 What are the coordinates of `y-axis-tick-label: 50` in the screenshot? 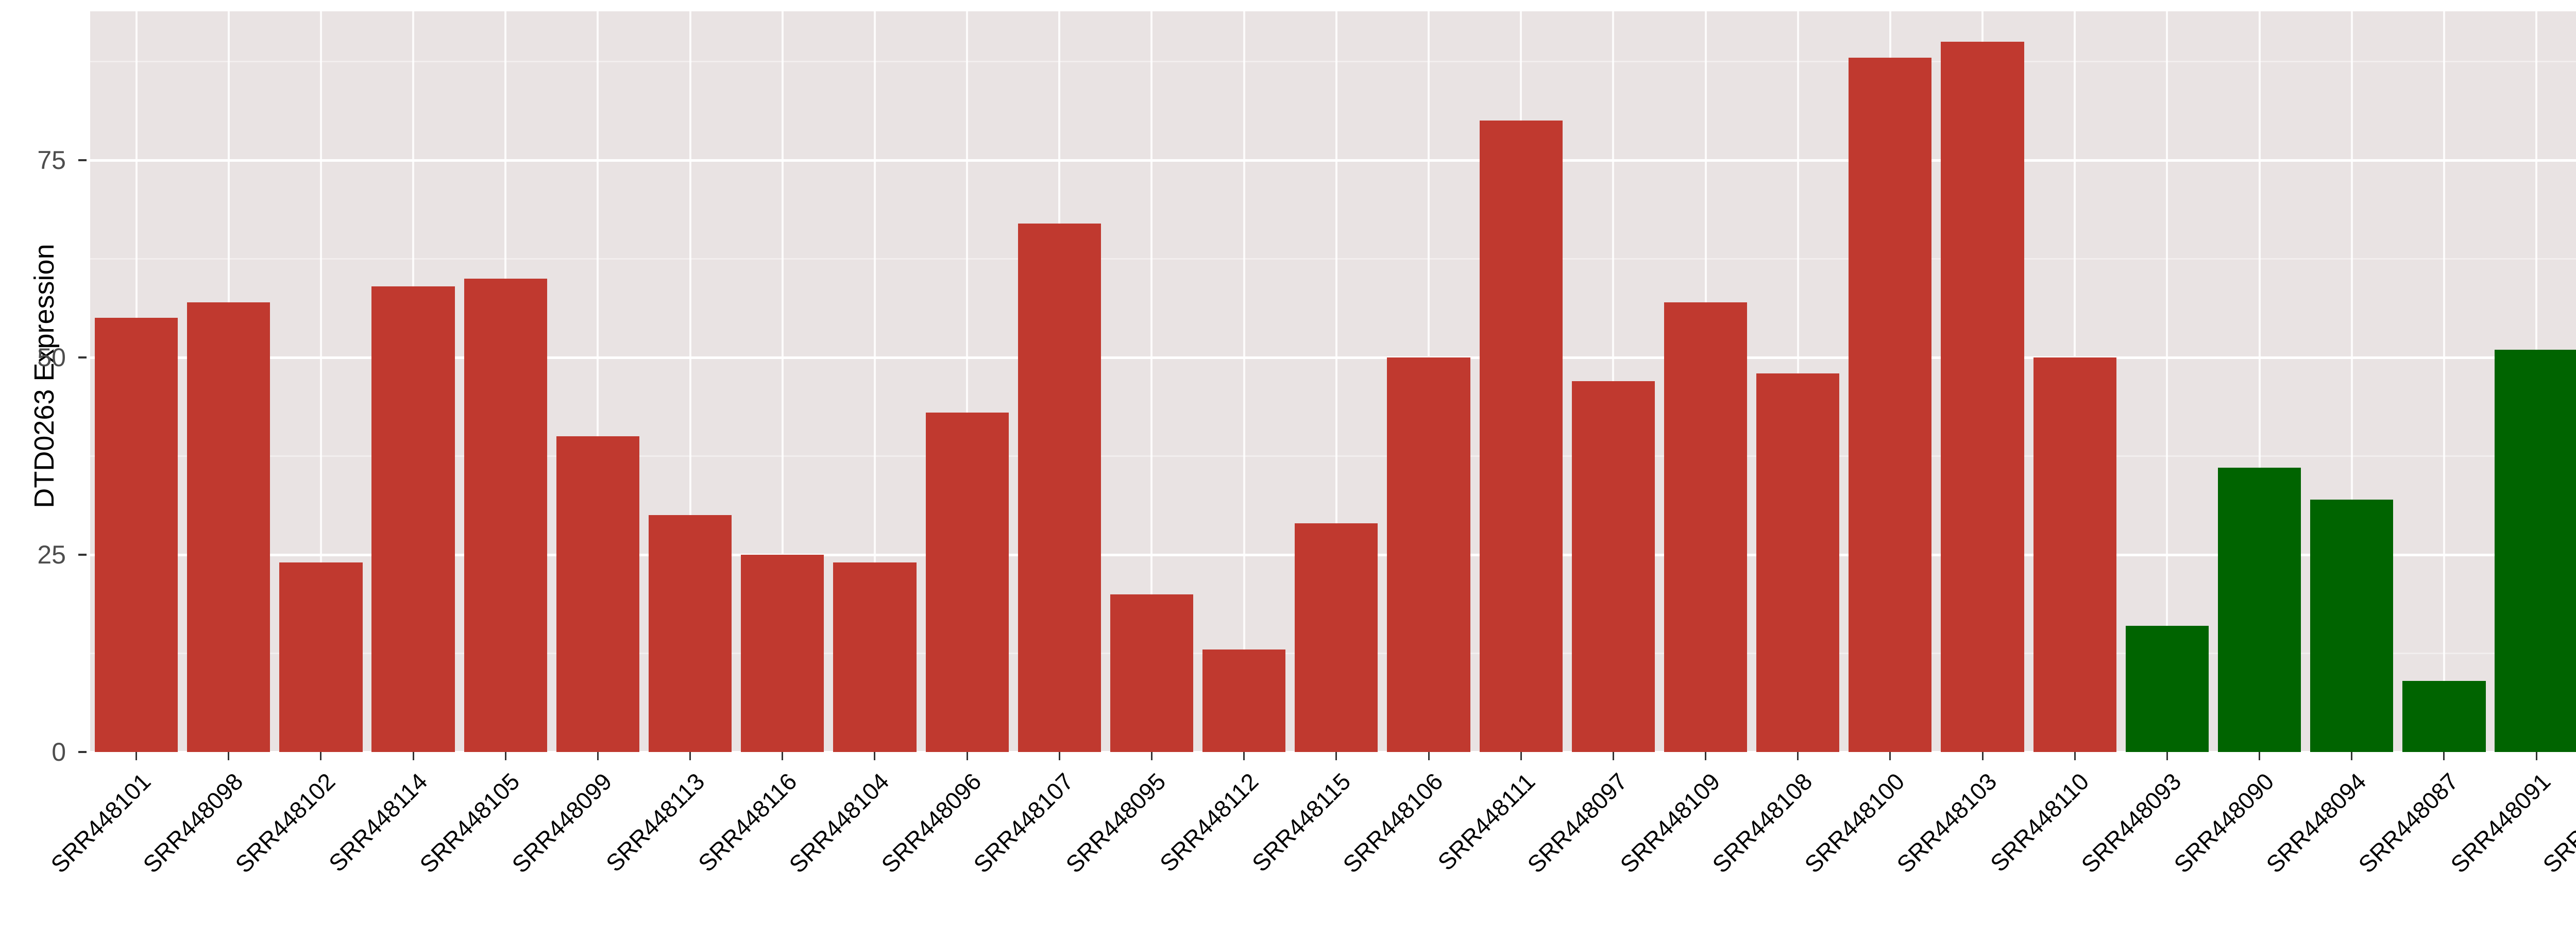 It's located at (51, 357).